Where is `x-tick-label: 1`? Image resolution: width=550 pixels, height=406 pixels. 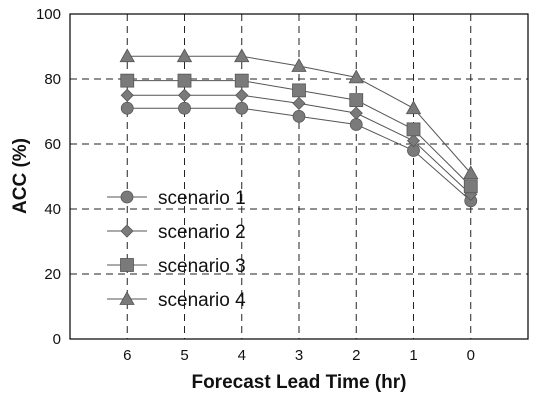 x-tick-label: 1 is located at coordinates (413, 355).